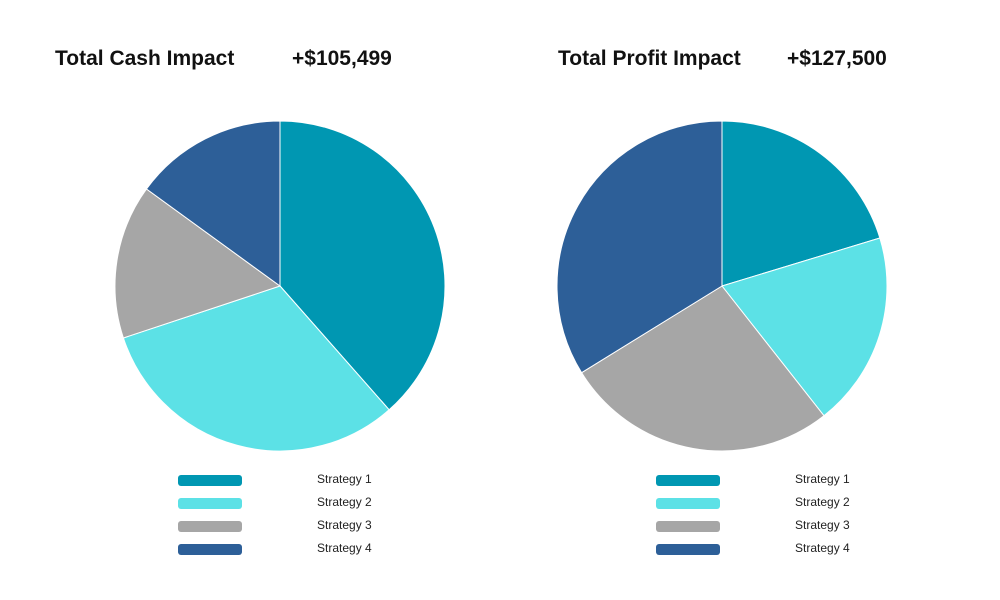 The height and width of the screenshot is (600, 1000). I want to click on total-value: +$105,499, so click(342, 58).